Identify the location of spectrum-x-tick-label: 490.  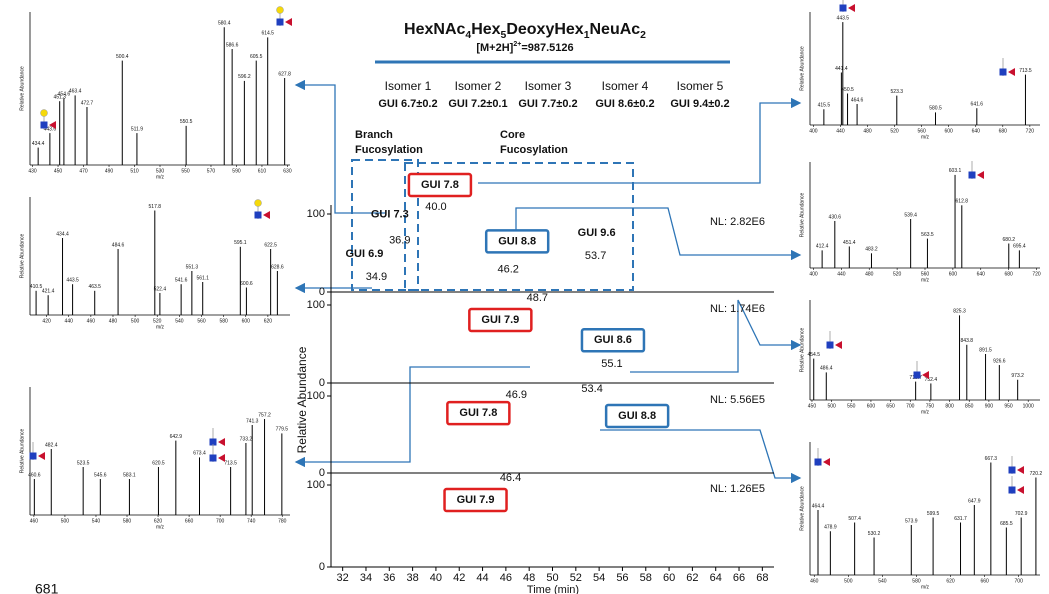
(109, 171).